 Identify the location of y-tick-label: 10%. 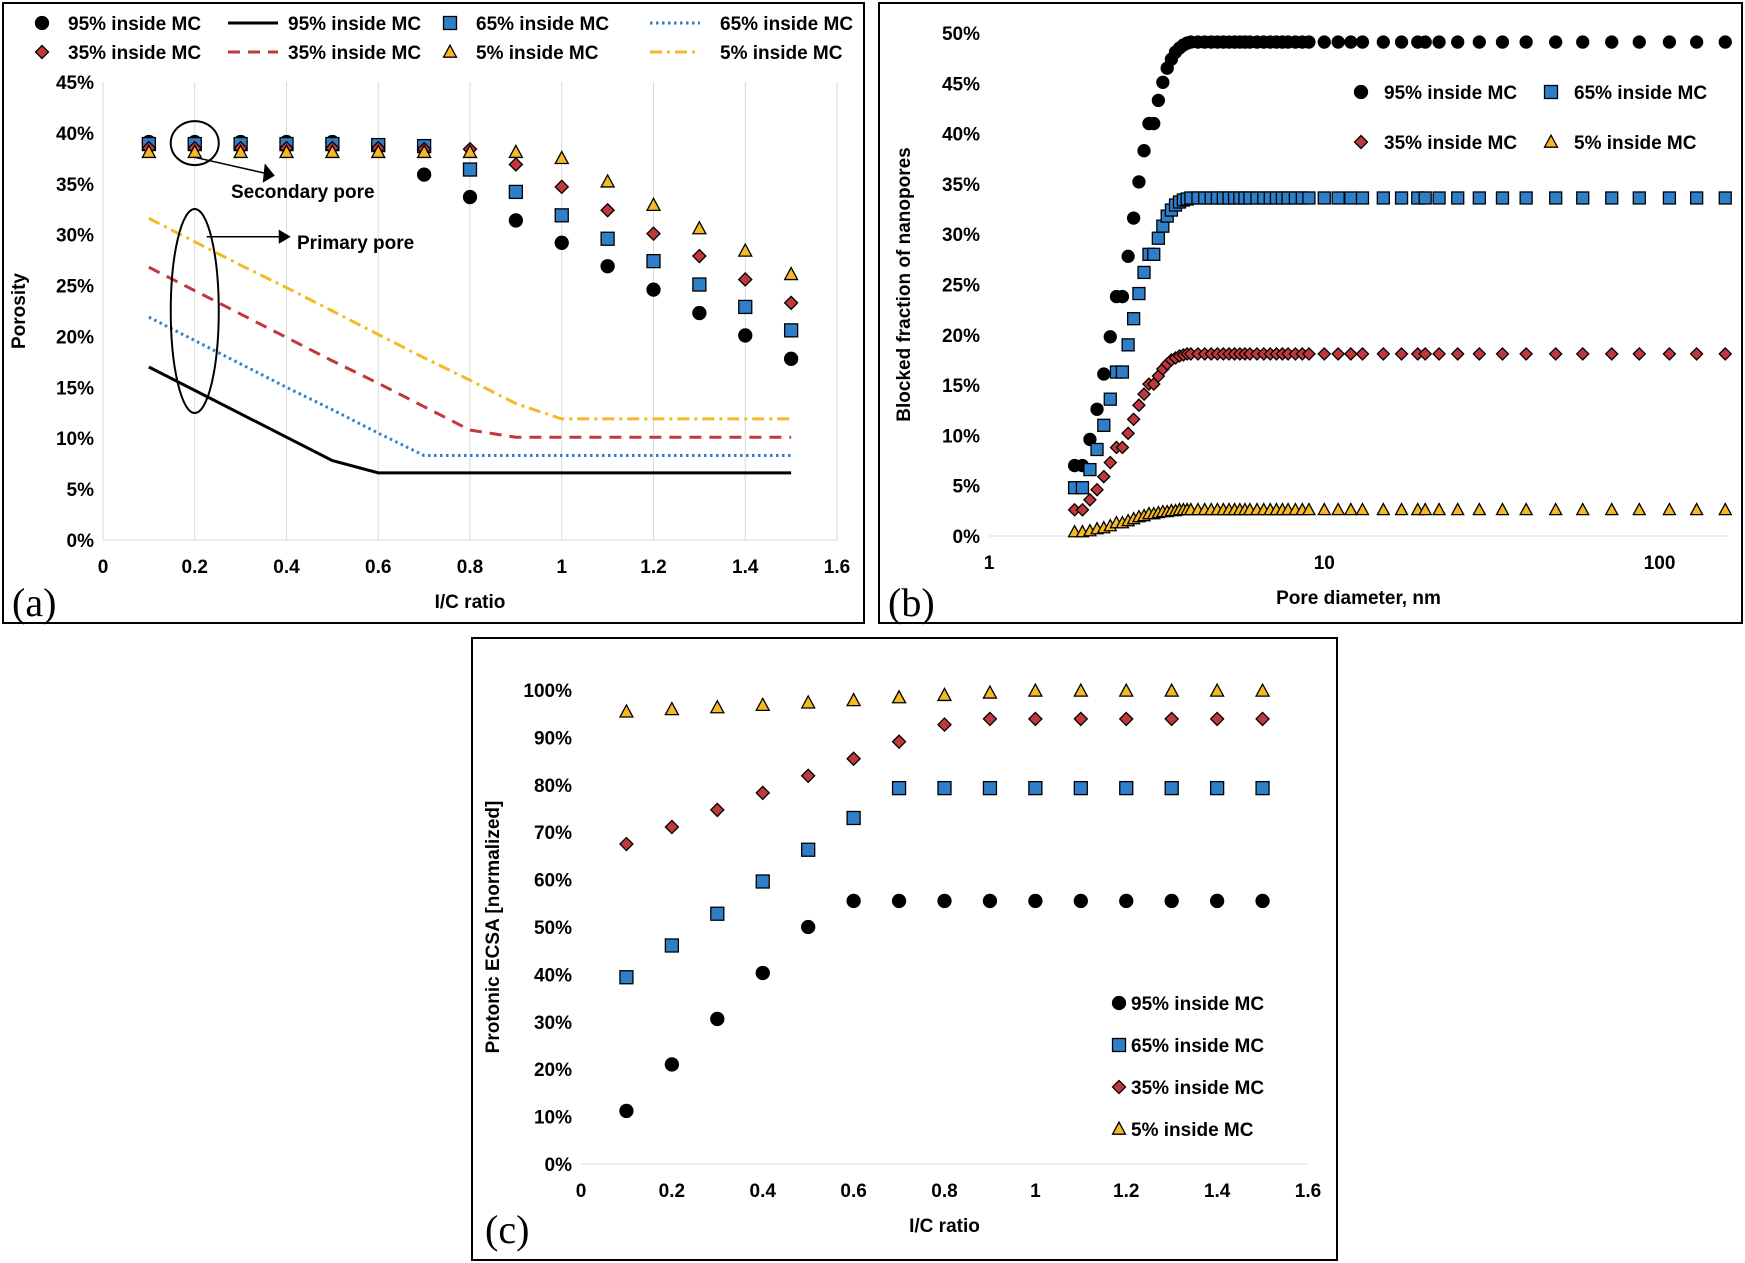
(961, 436).